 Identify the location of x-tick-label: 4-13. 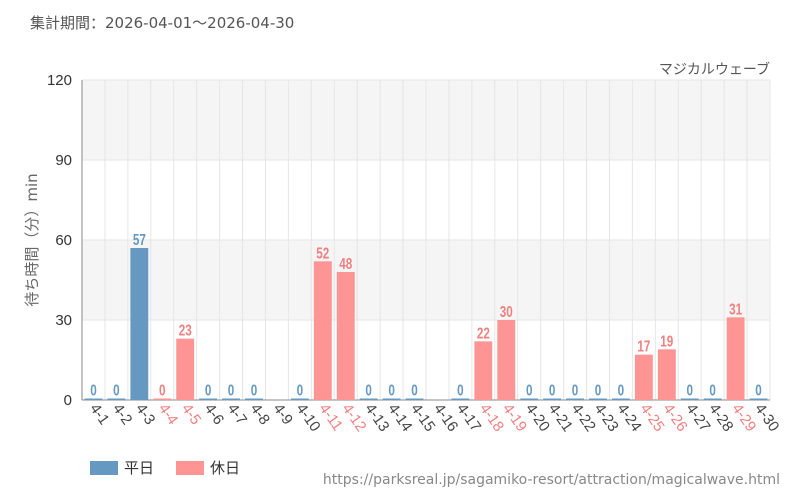
(376, 418).